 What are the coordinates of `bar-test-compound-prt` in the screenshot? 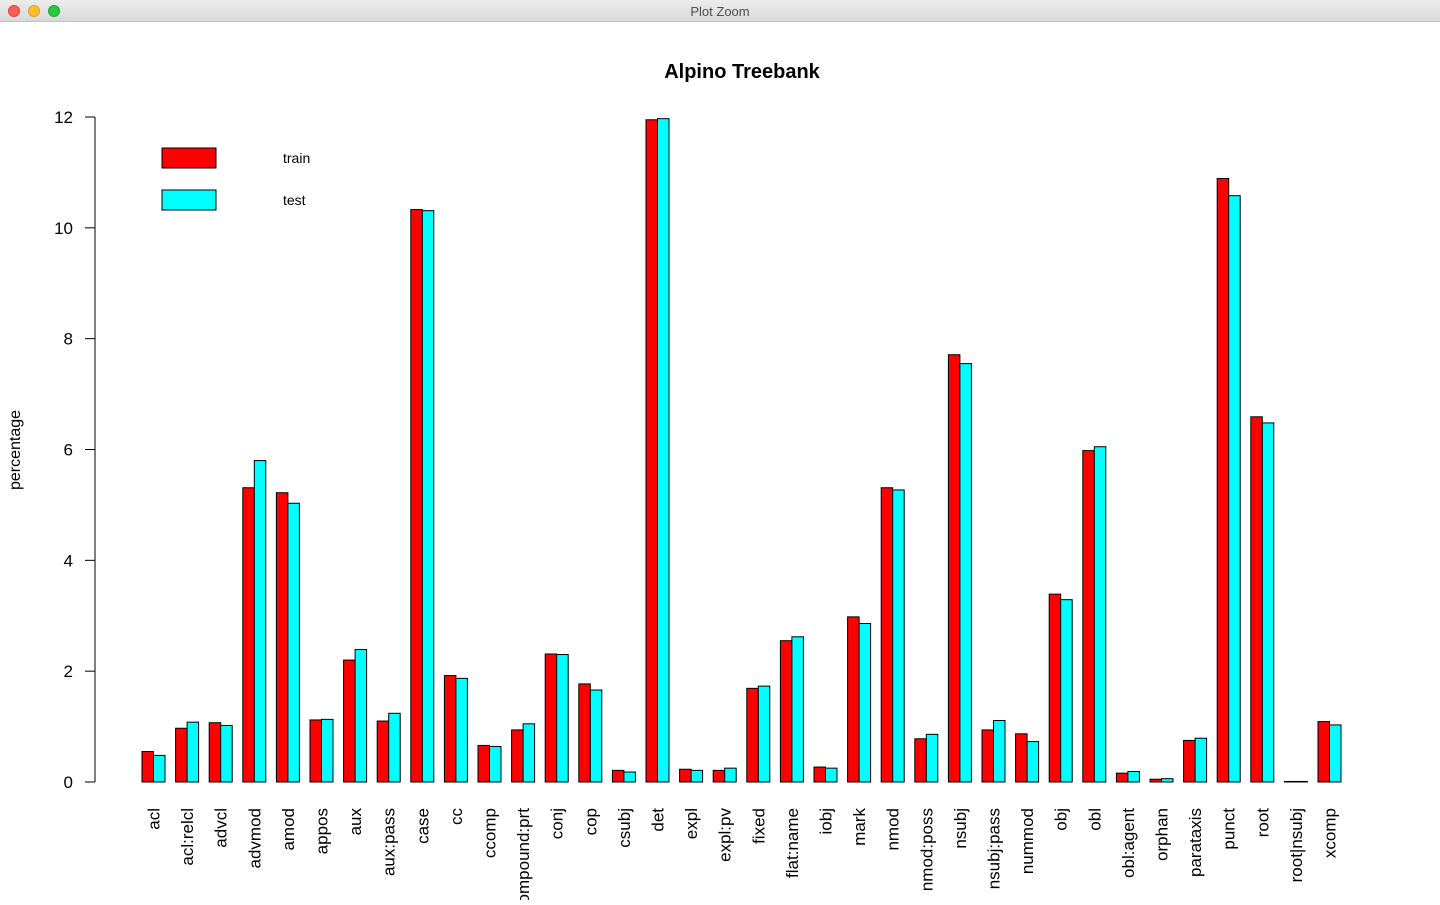 It's located at (529, 753).